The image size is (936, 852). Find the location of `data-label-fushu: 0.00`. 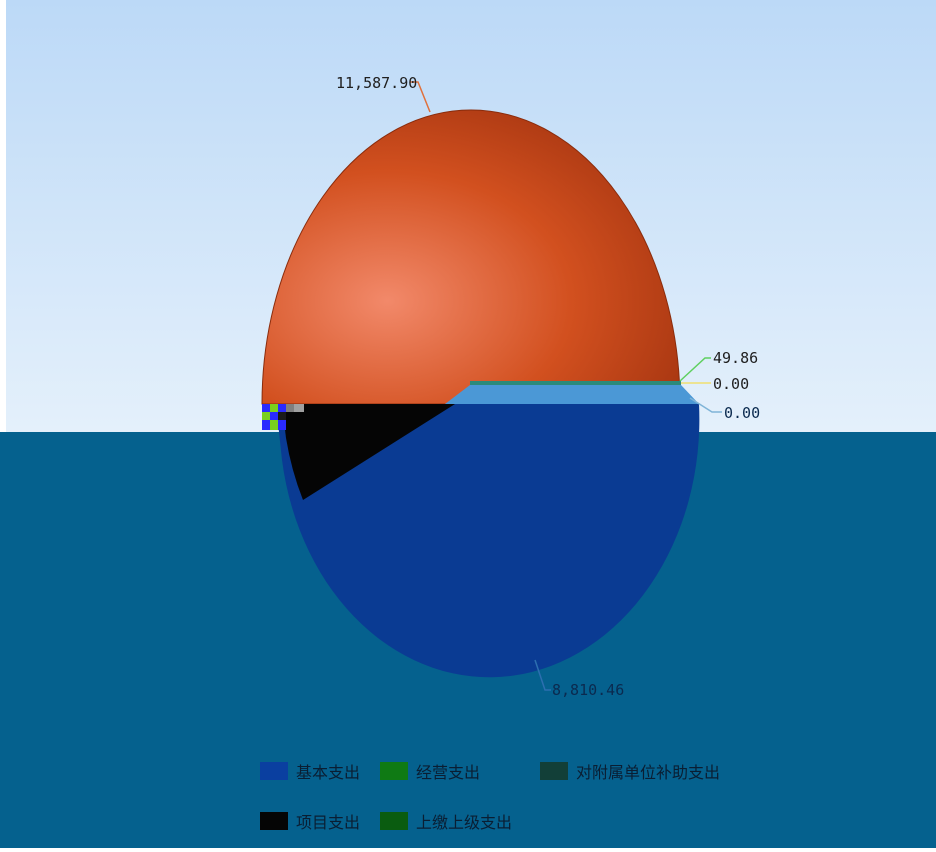

data-label-fushu: 0.00 is located at coordinates (742, 413).